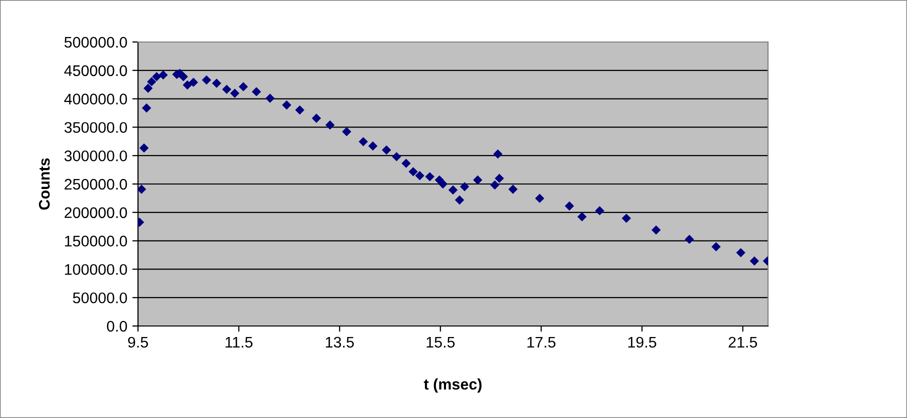 The image size is (907, 418). I want to click on x-tick-label: 9.5, so click(138, 342).